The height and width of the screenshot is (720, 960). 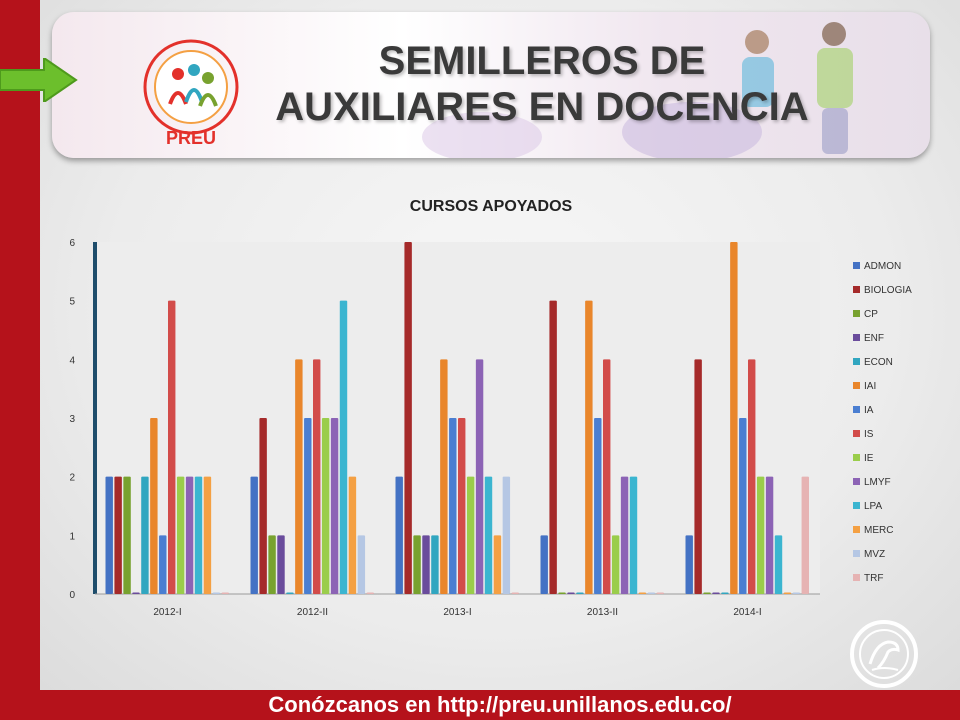 What do you see at coordinates (154, 506) in the screenshot?
I see `bar-iai-2012-i` at bounding box center [154, 506].